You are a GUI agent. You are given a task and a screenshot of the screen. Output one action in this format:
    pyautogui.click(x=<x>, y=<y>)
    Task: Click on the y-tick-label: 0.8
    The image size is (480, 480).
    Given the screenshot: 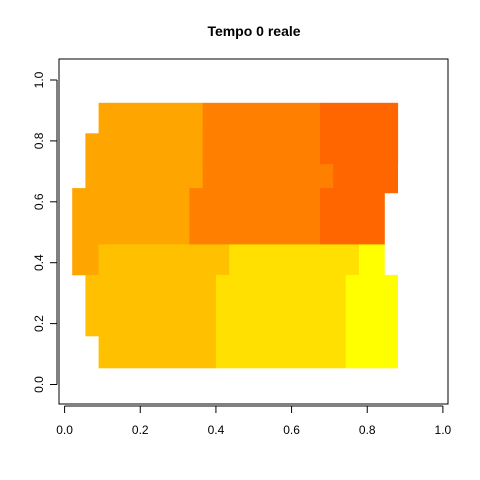 What is the action you would take?
    pyautogui.click(x=39, y=140)
    